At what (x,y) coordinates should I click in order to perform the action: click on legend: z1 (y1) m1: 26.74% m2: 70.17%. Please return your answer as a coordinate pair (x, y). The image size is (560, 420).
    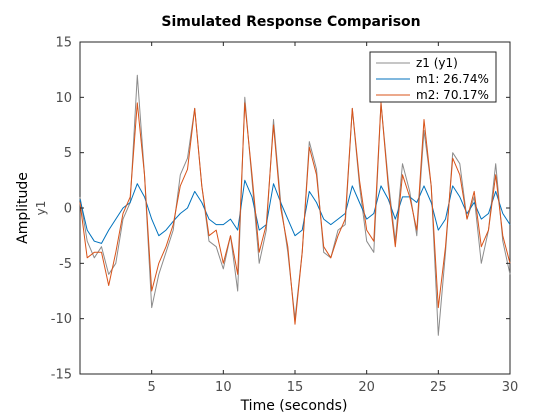
    Looking at the image, I should click on (433, 77).